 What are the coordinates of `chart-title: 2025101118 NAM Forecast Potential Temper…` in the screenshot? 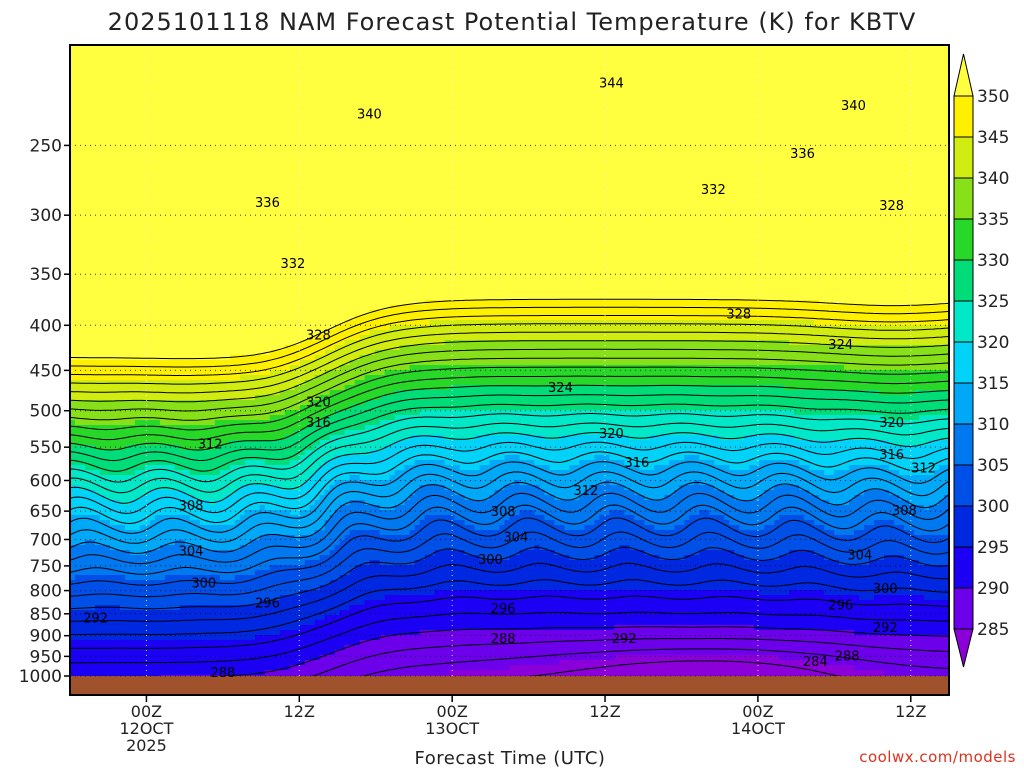 It's located at (512, 22).